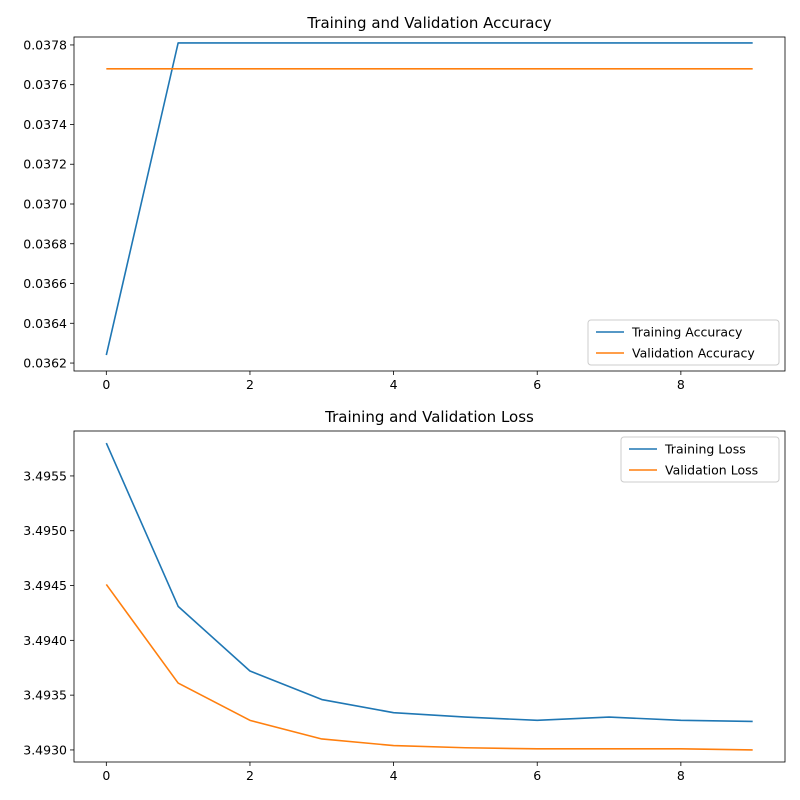 The height and width of the screenshot is (800, 800). What do you see at coordinates (45, 363) in the screenshot?
I see `y-tick-label: 0.0362` at bounding box center [45, 363].